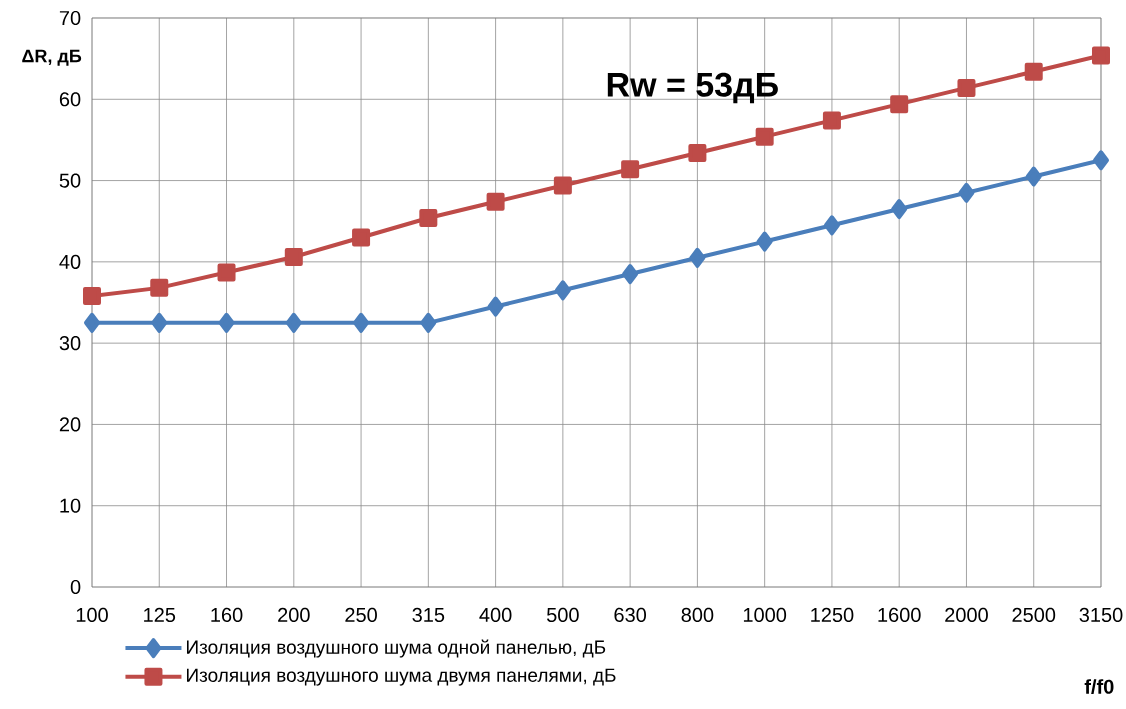  What do you see at coordinates (70, 343) in the screenshot?
I see `y-tick-label: 30` at bounding box center [70, 343].